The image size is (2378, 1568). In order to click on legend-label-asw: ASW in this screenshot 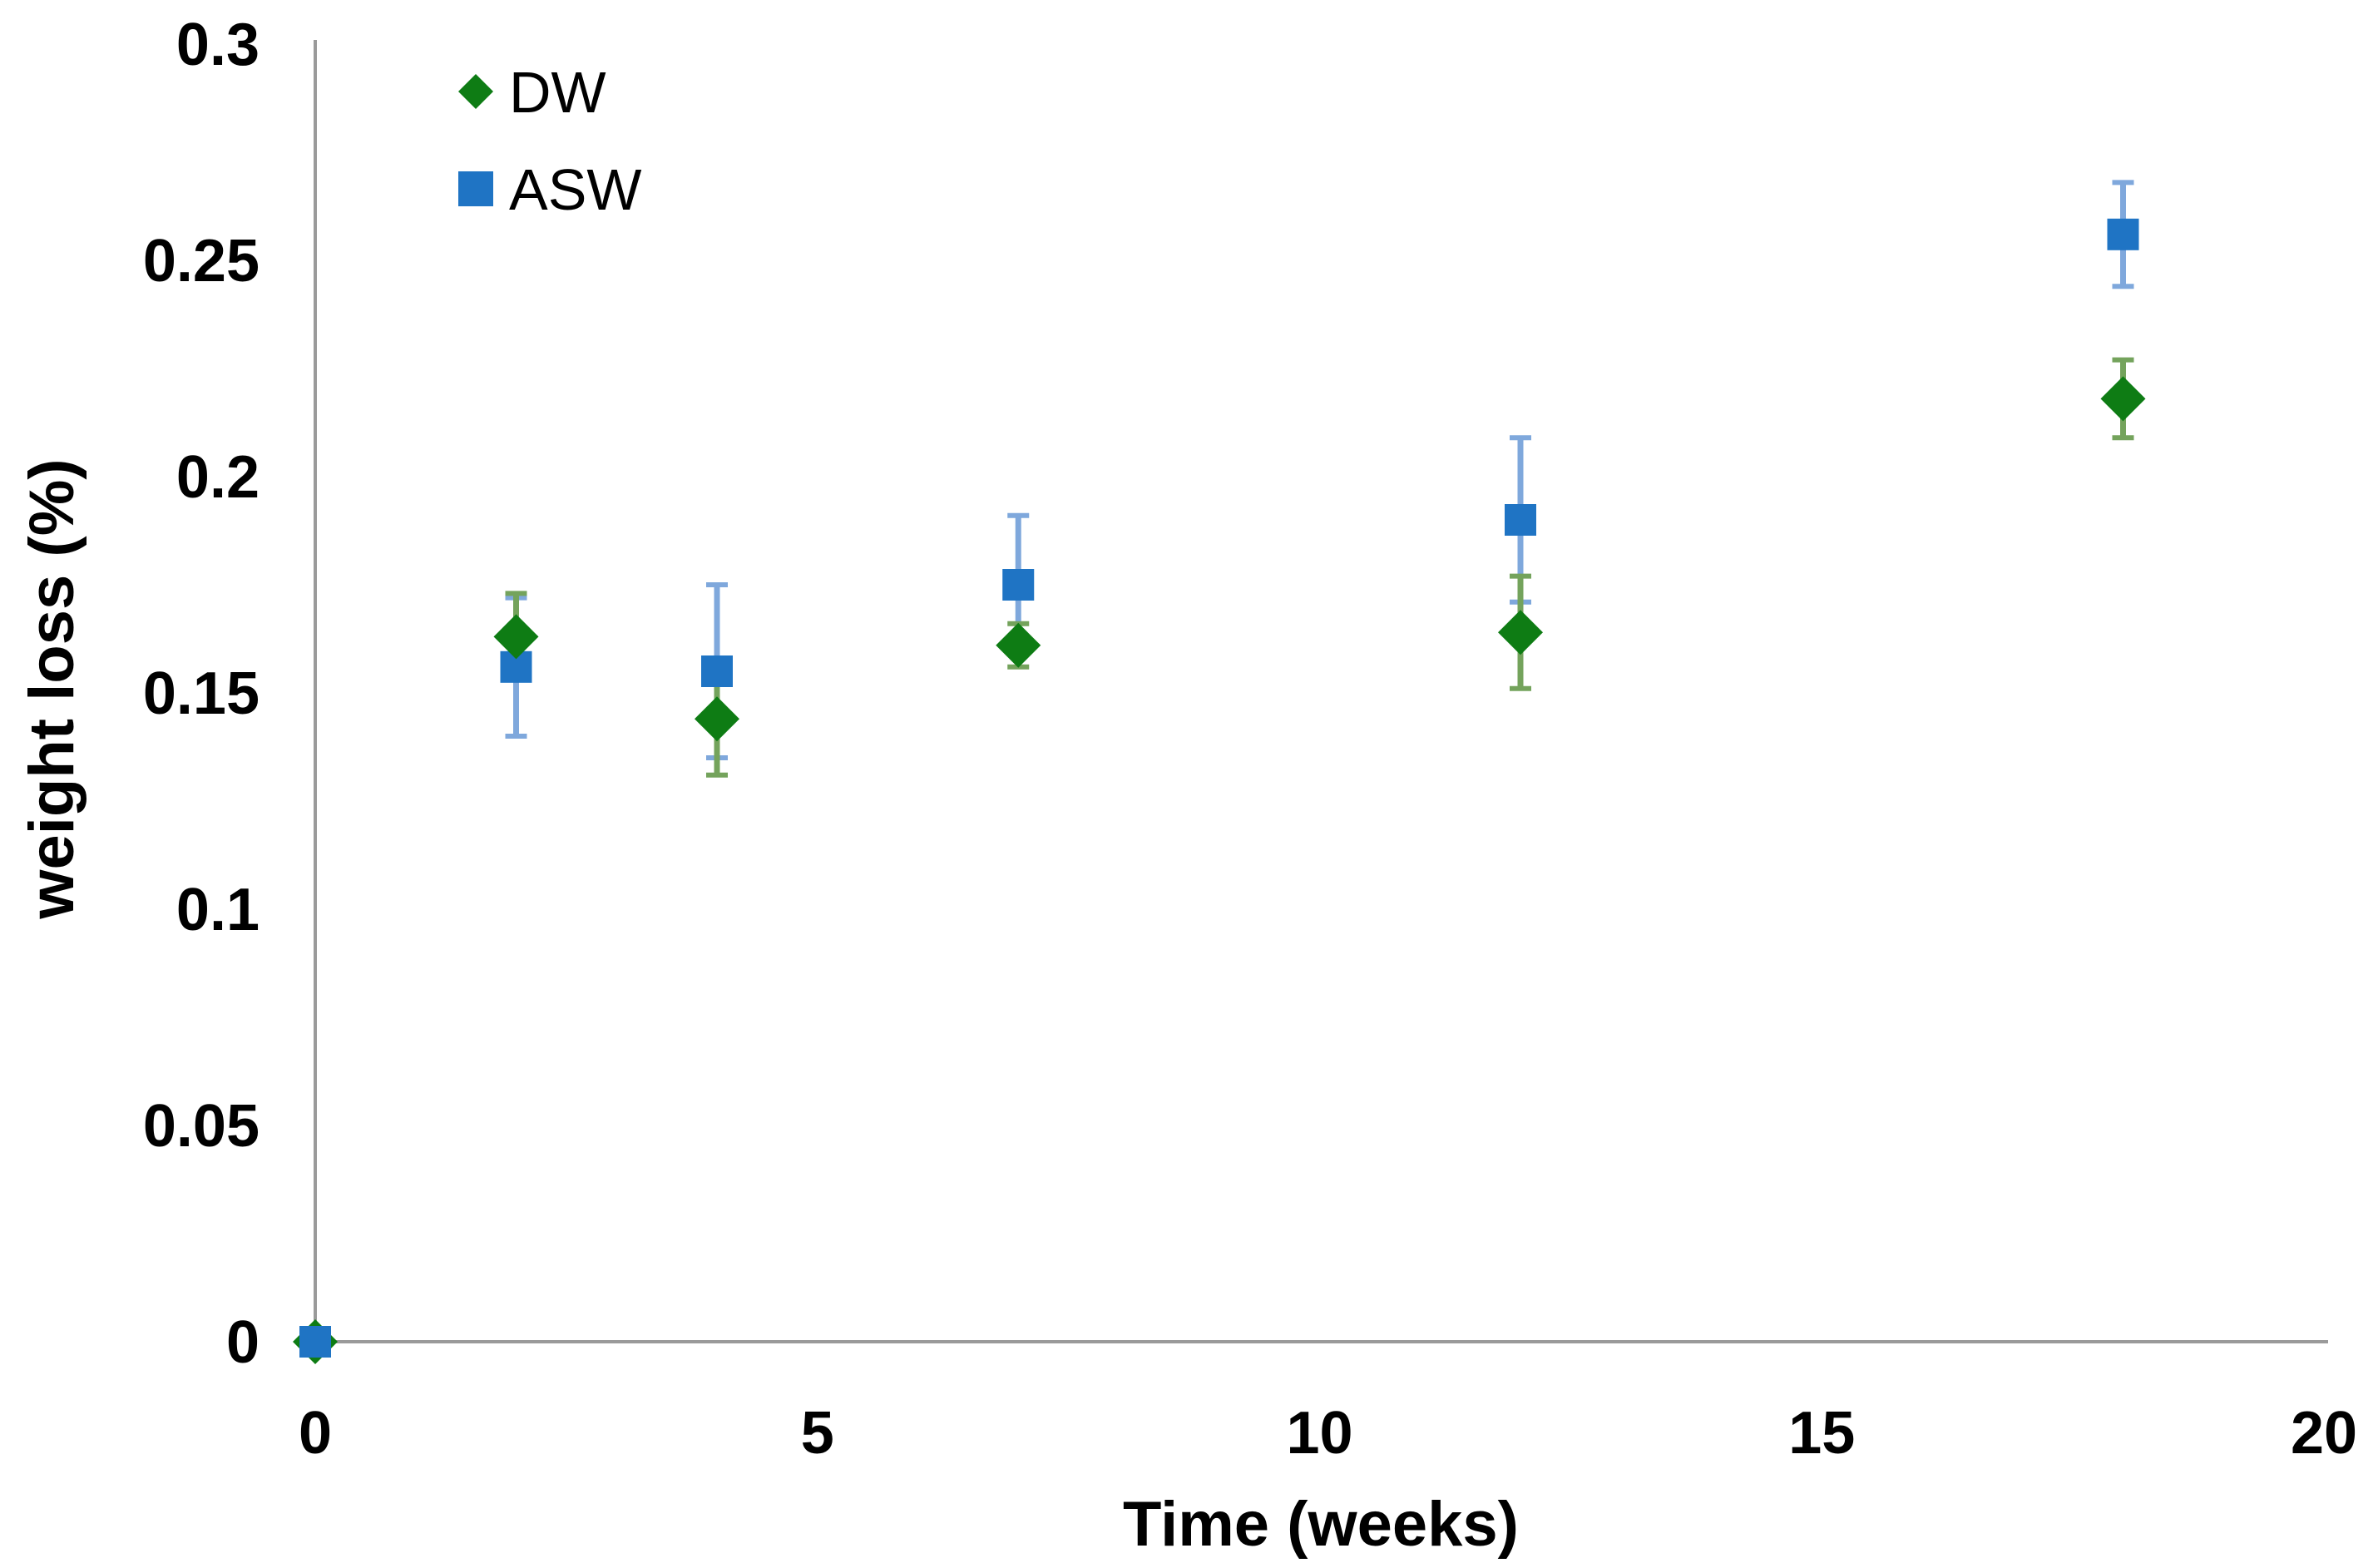, I will do `click(575, 189)`.